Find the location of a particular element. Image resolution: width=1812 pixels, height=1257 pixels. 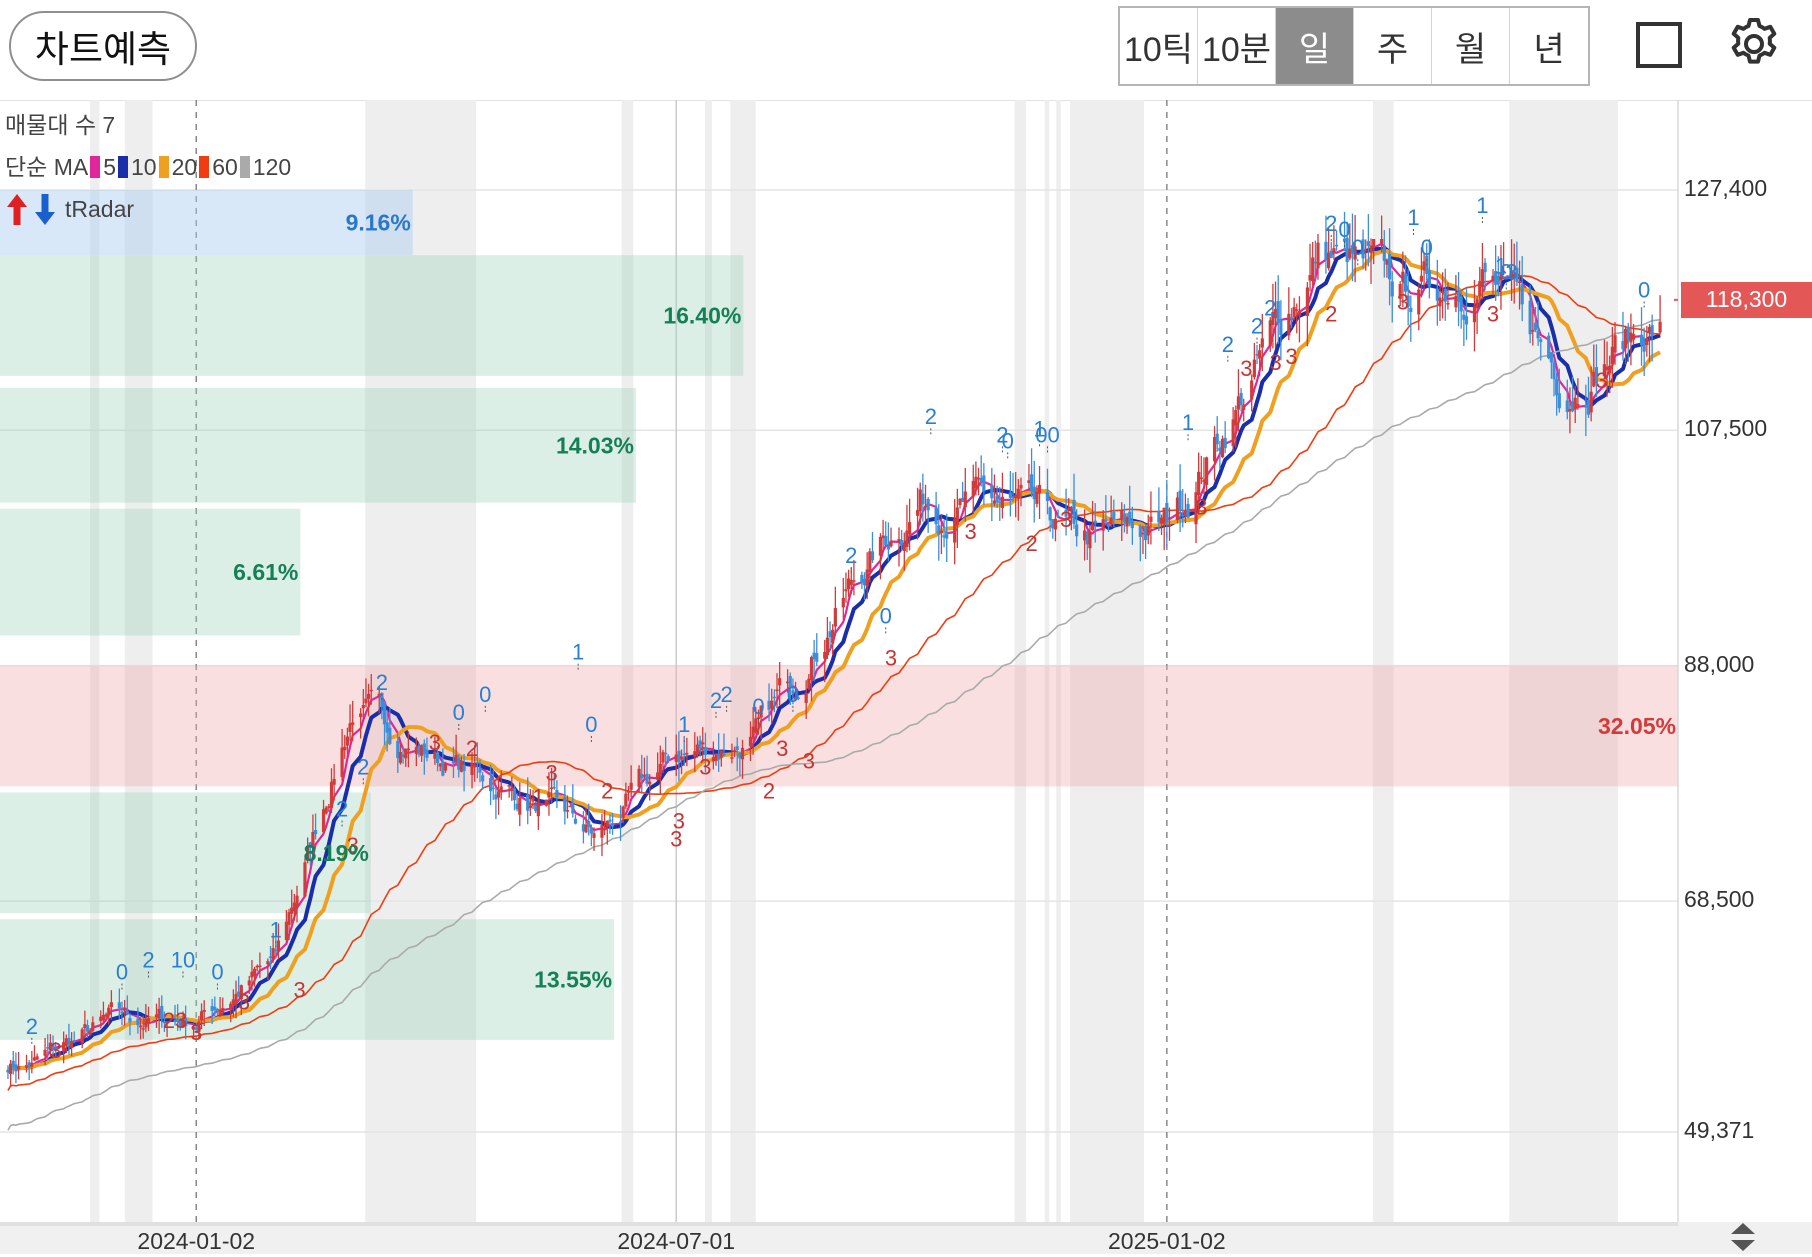

period-selector: 10틱 10분 일 주 월 년 is located at coordinates (1354, 46).